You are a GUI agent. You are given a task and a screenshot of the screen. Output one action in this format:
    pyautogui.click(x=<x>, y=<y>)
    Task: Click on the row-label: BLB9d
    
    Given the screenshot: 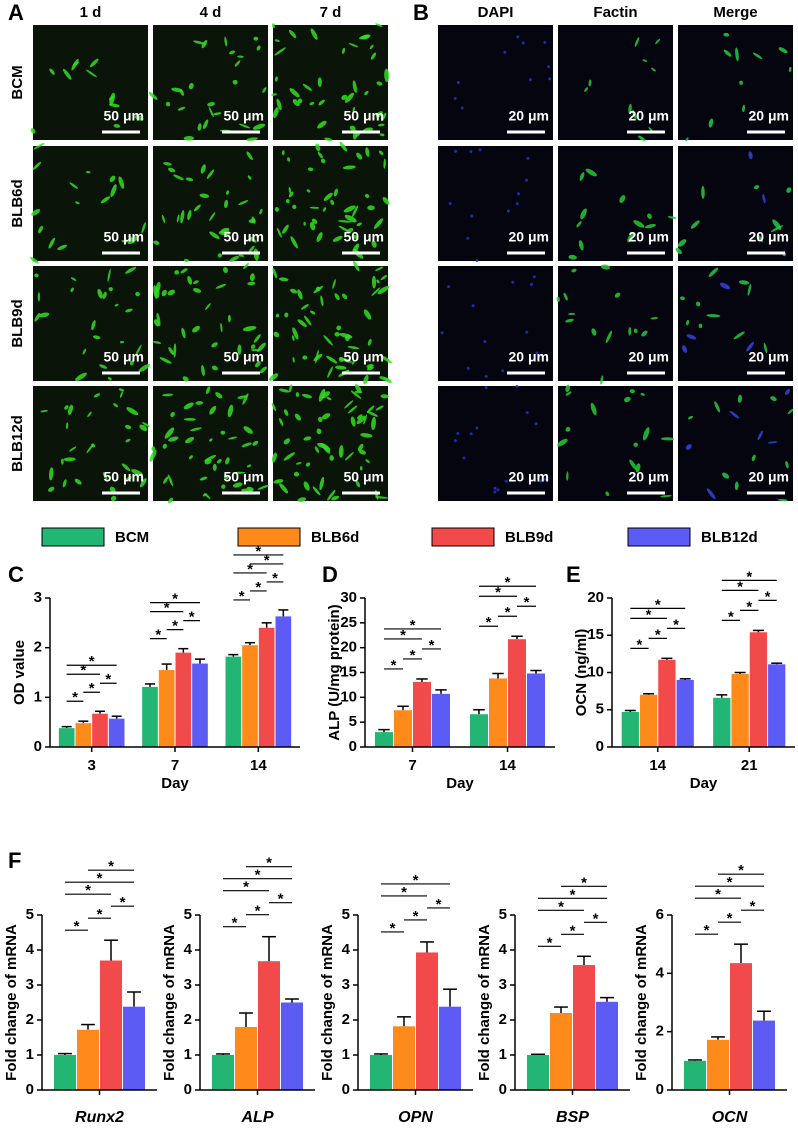 What is the action you would take?
    pyautogui.click(x=17, y=323)
    